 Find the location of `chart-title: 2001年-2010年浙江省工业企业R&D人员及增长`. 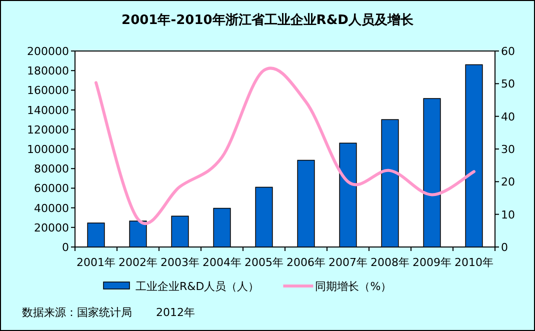

chart-title: 2001年-2010年浙江省工业企业R&D人员及增长 is located at coordinates (268, 20).